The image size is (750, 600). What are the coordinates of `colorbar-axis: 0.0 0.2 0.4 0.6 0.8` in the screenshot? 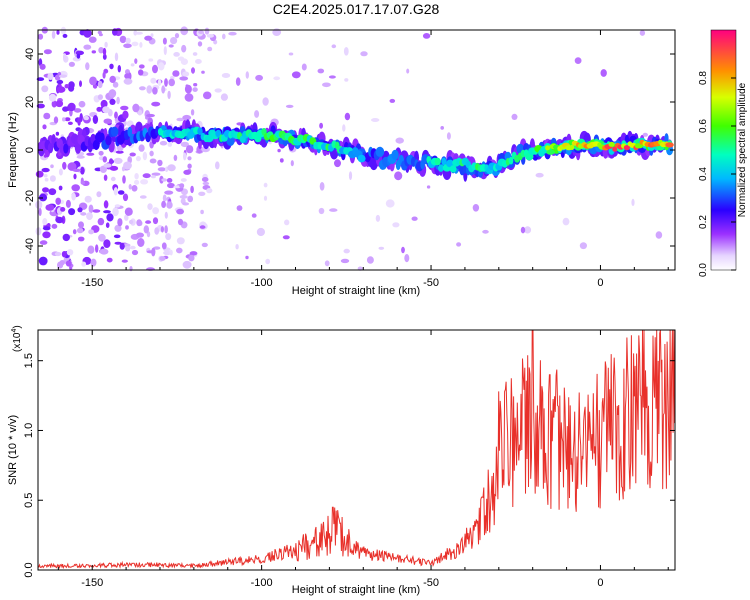 It's located at (717, 174).